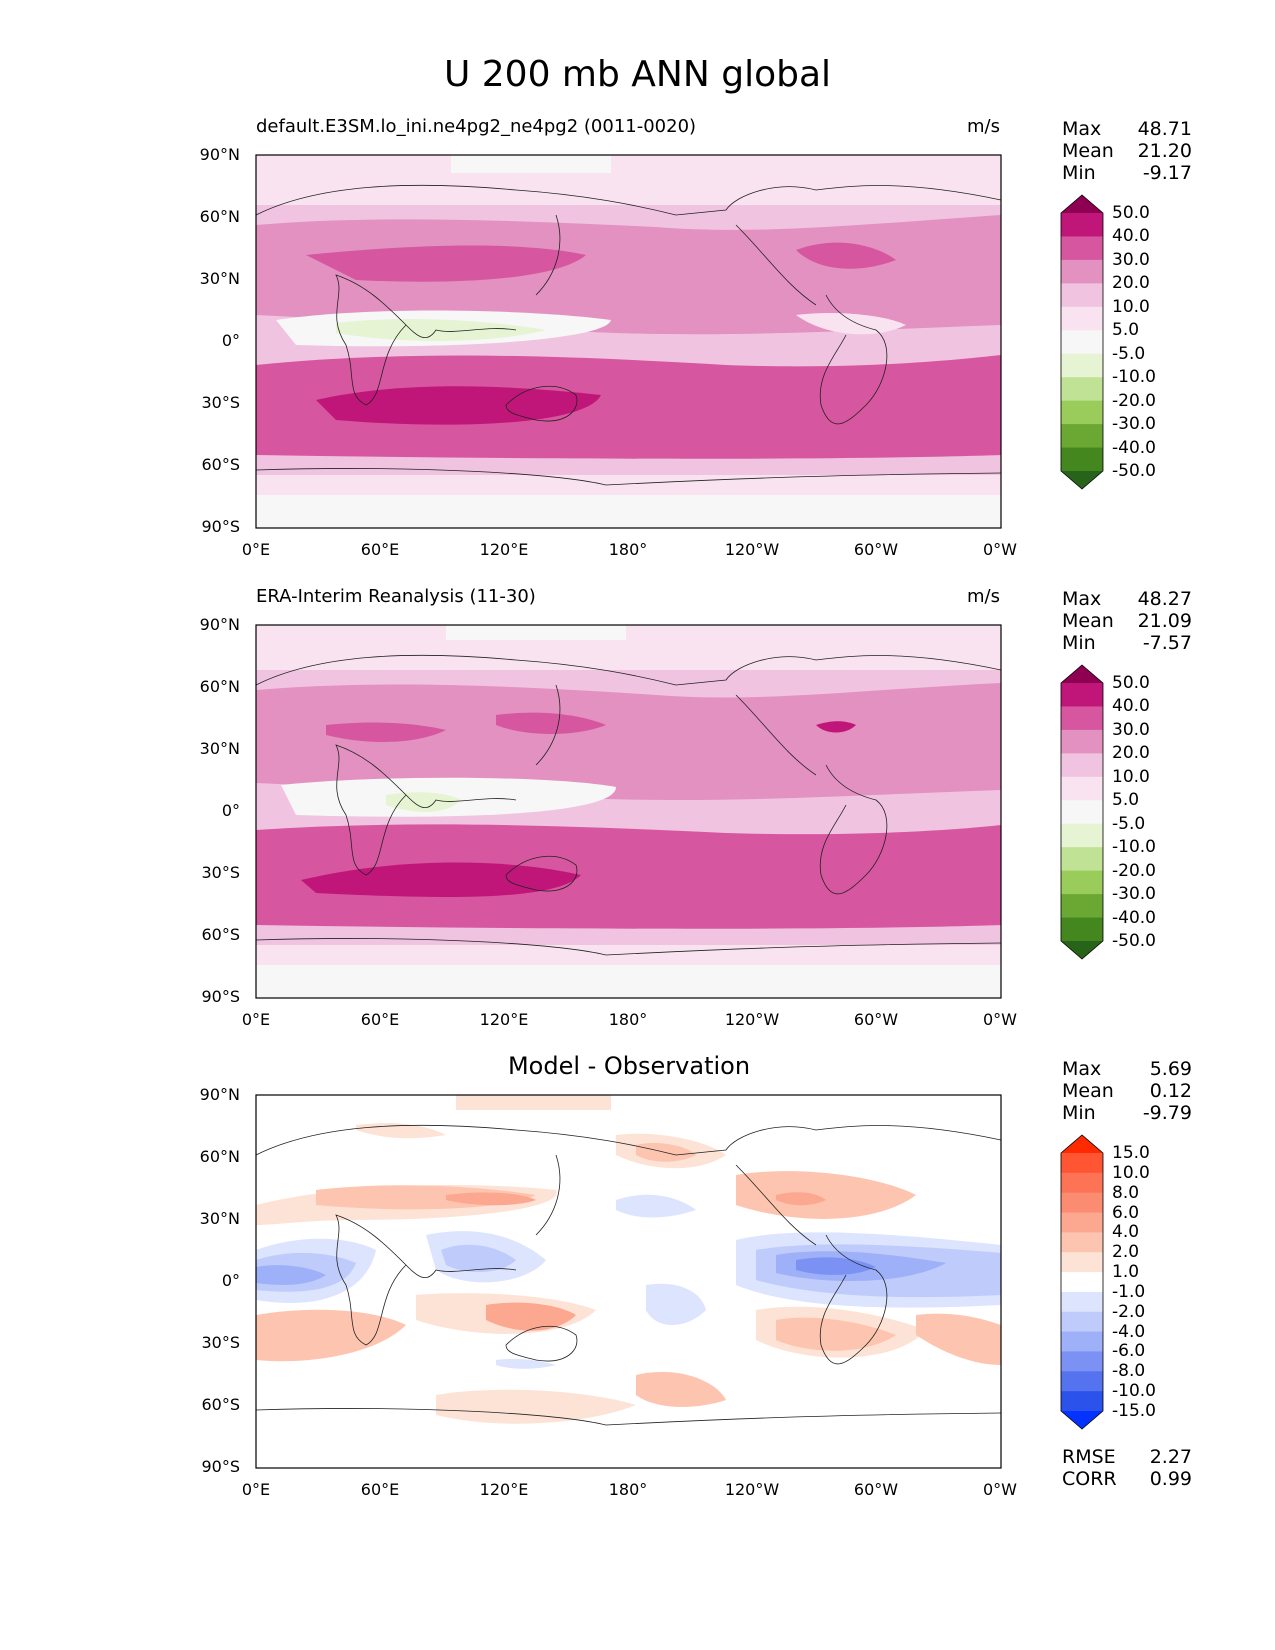 Image resolution: width=1275 pixels, height=1650 pixels. What do you see at coordinates (1129, 1371) in the screenshot?
I see `colorbar-tick-label: -8.0` at bounding box center [1129, 1371].